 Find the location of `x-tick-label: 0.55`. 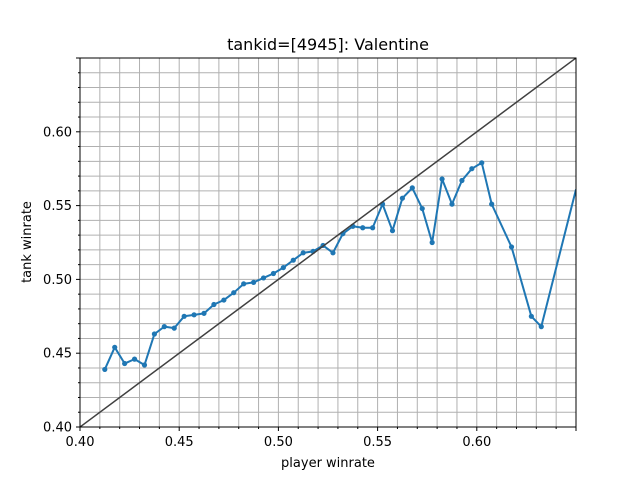

x-tick-label: 0.55 is located at coordinates (377, 442).